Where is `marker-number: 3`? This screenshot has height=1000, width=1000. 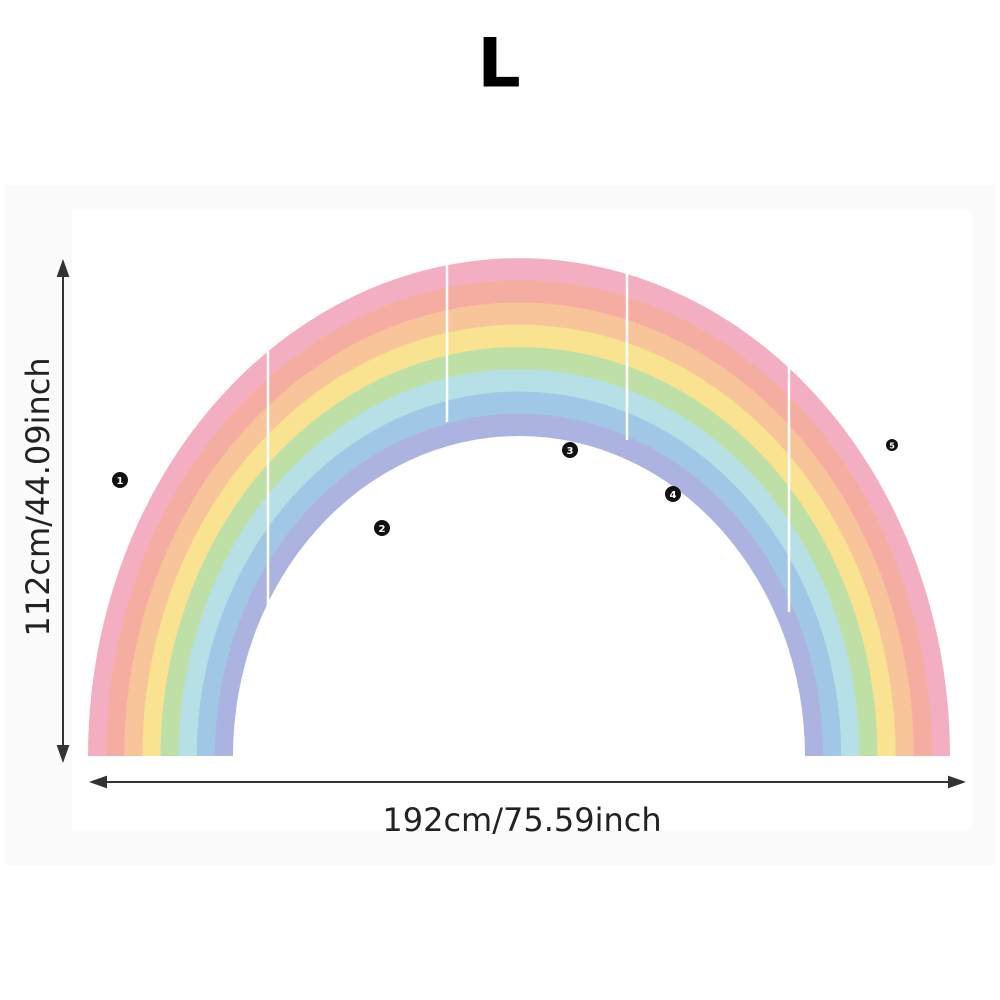 marker-number: 3 is located at coordinates (570, 451).